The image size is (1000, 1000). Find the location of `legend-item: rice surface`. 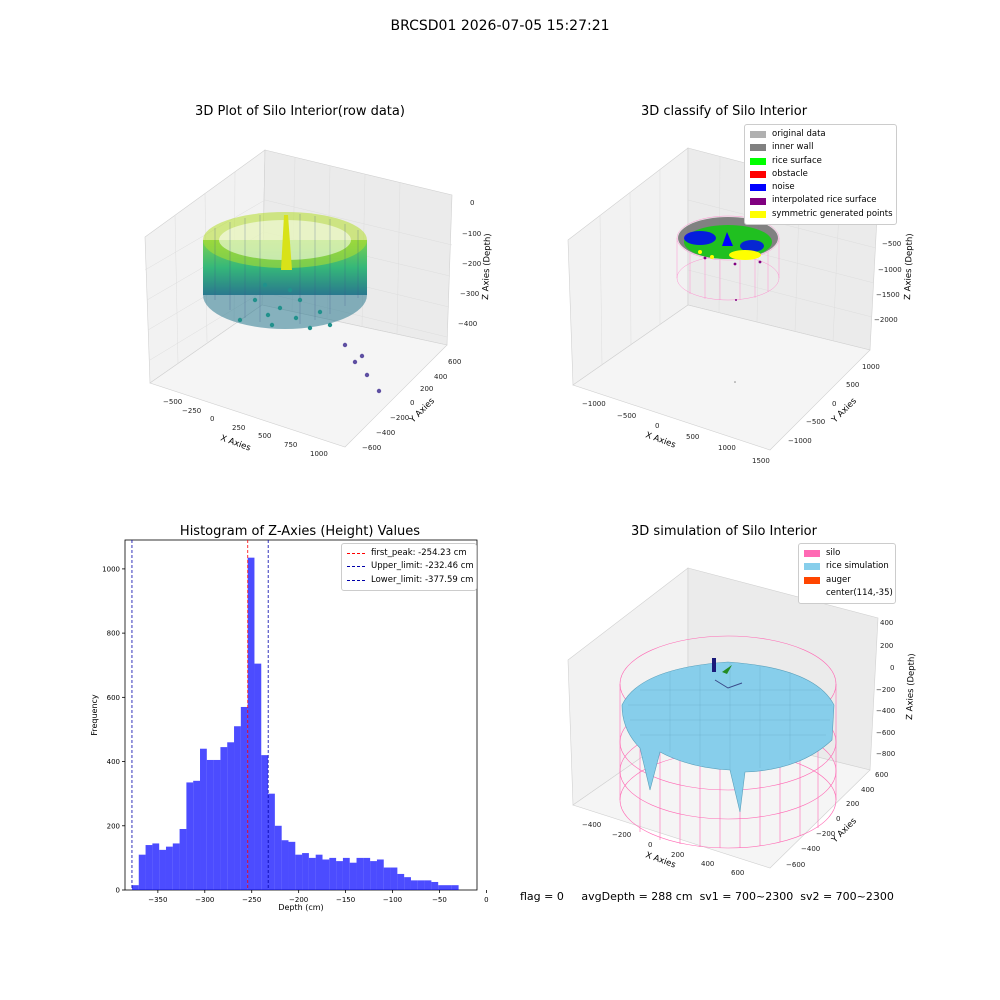

legend-item: rice surface is located at coordinates (820, 161).